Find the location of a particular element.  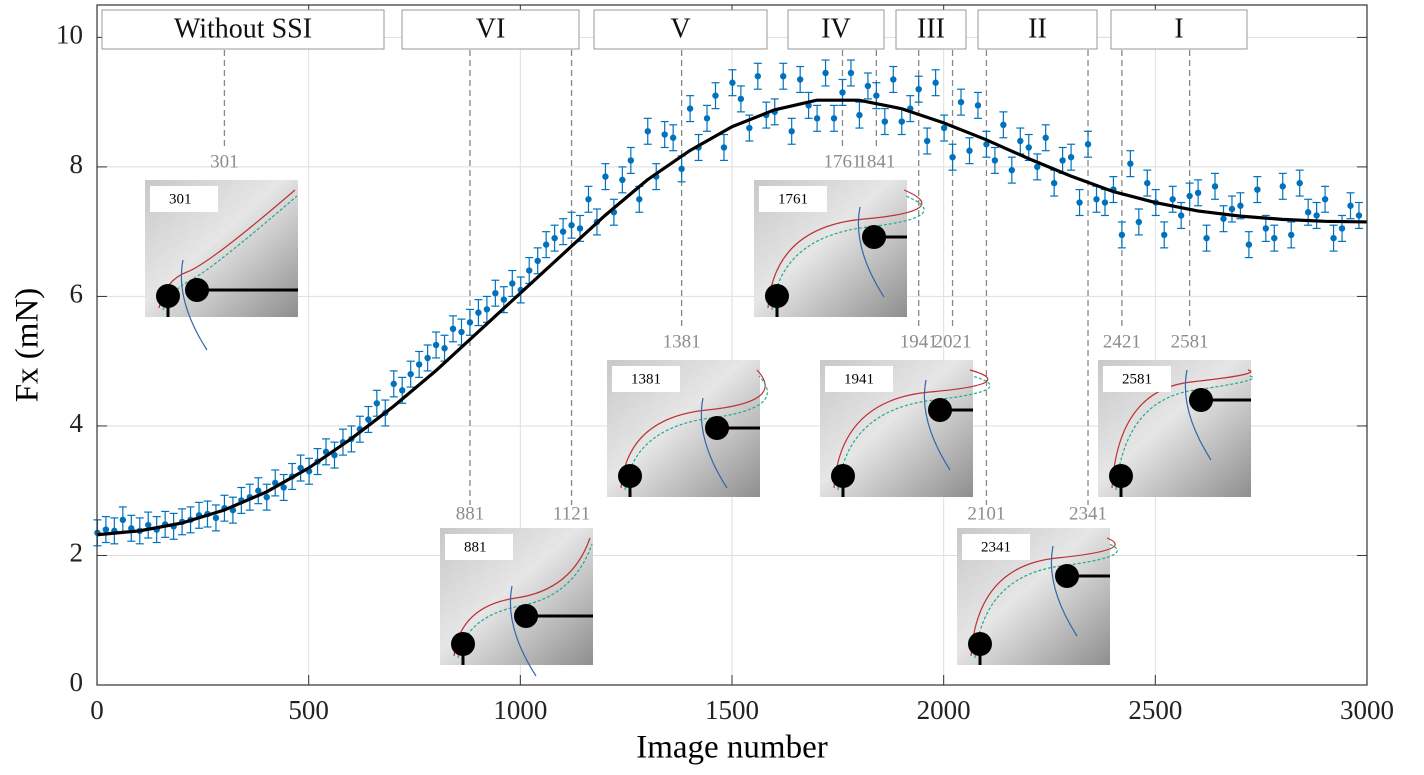

y-axis-label: Fx (mN) is located at coordinates (28, 345).